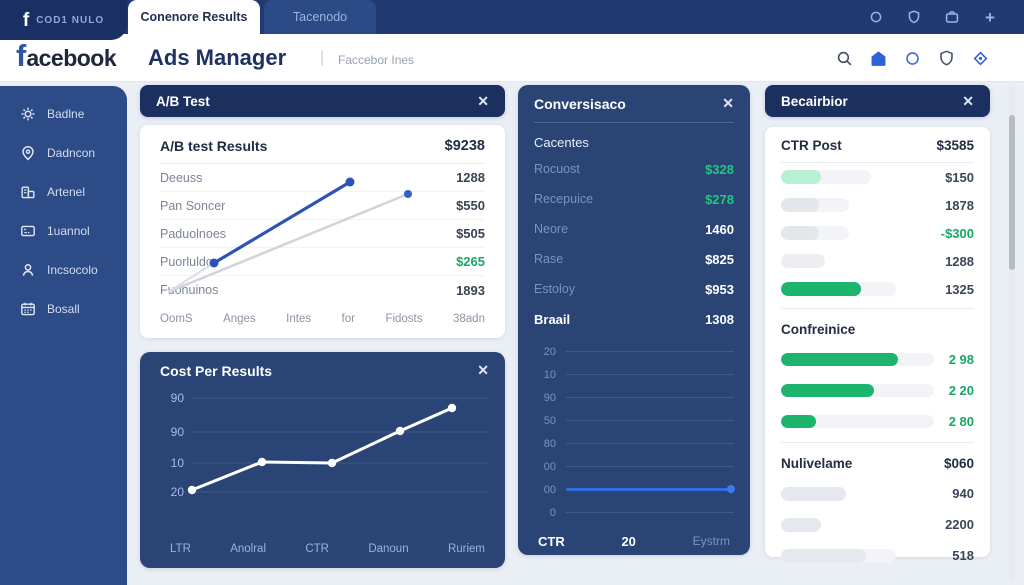 The width and height of the screenshot is (1024, 585). Describe the element at coordinates (216, 370) in the screenshot. I see `cost-card-title: Cost Per Results` at that location.